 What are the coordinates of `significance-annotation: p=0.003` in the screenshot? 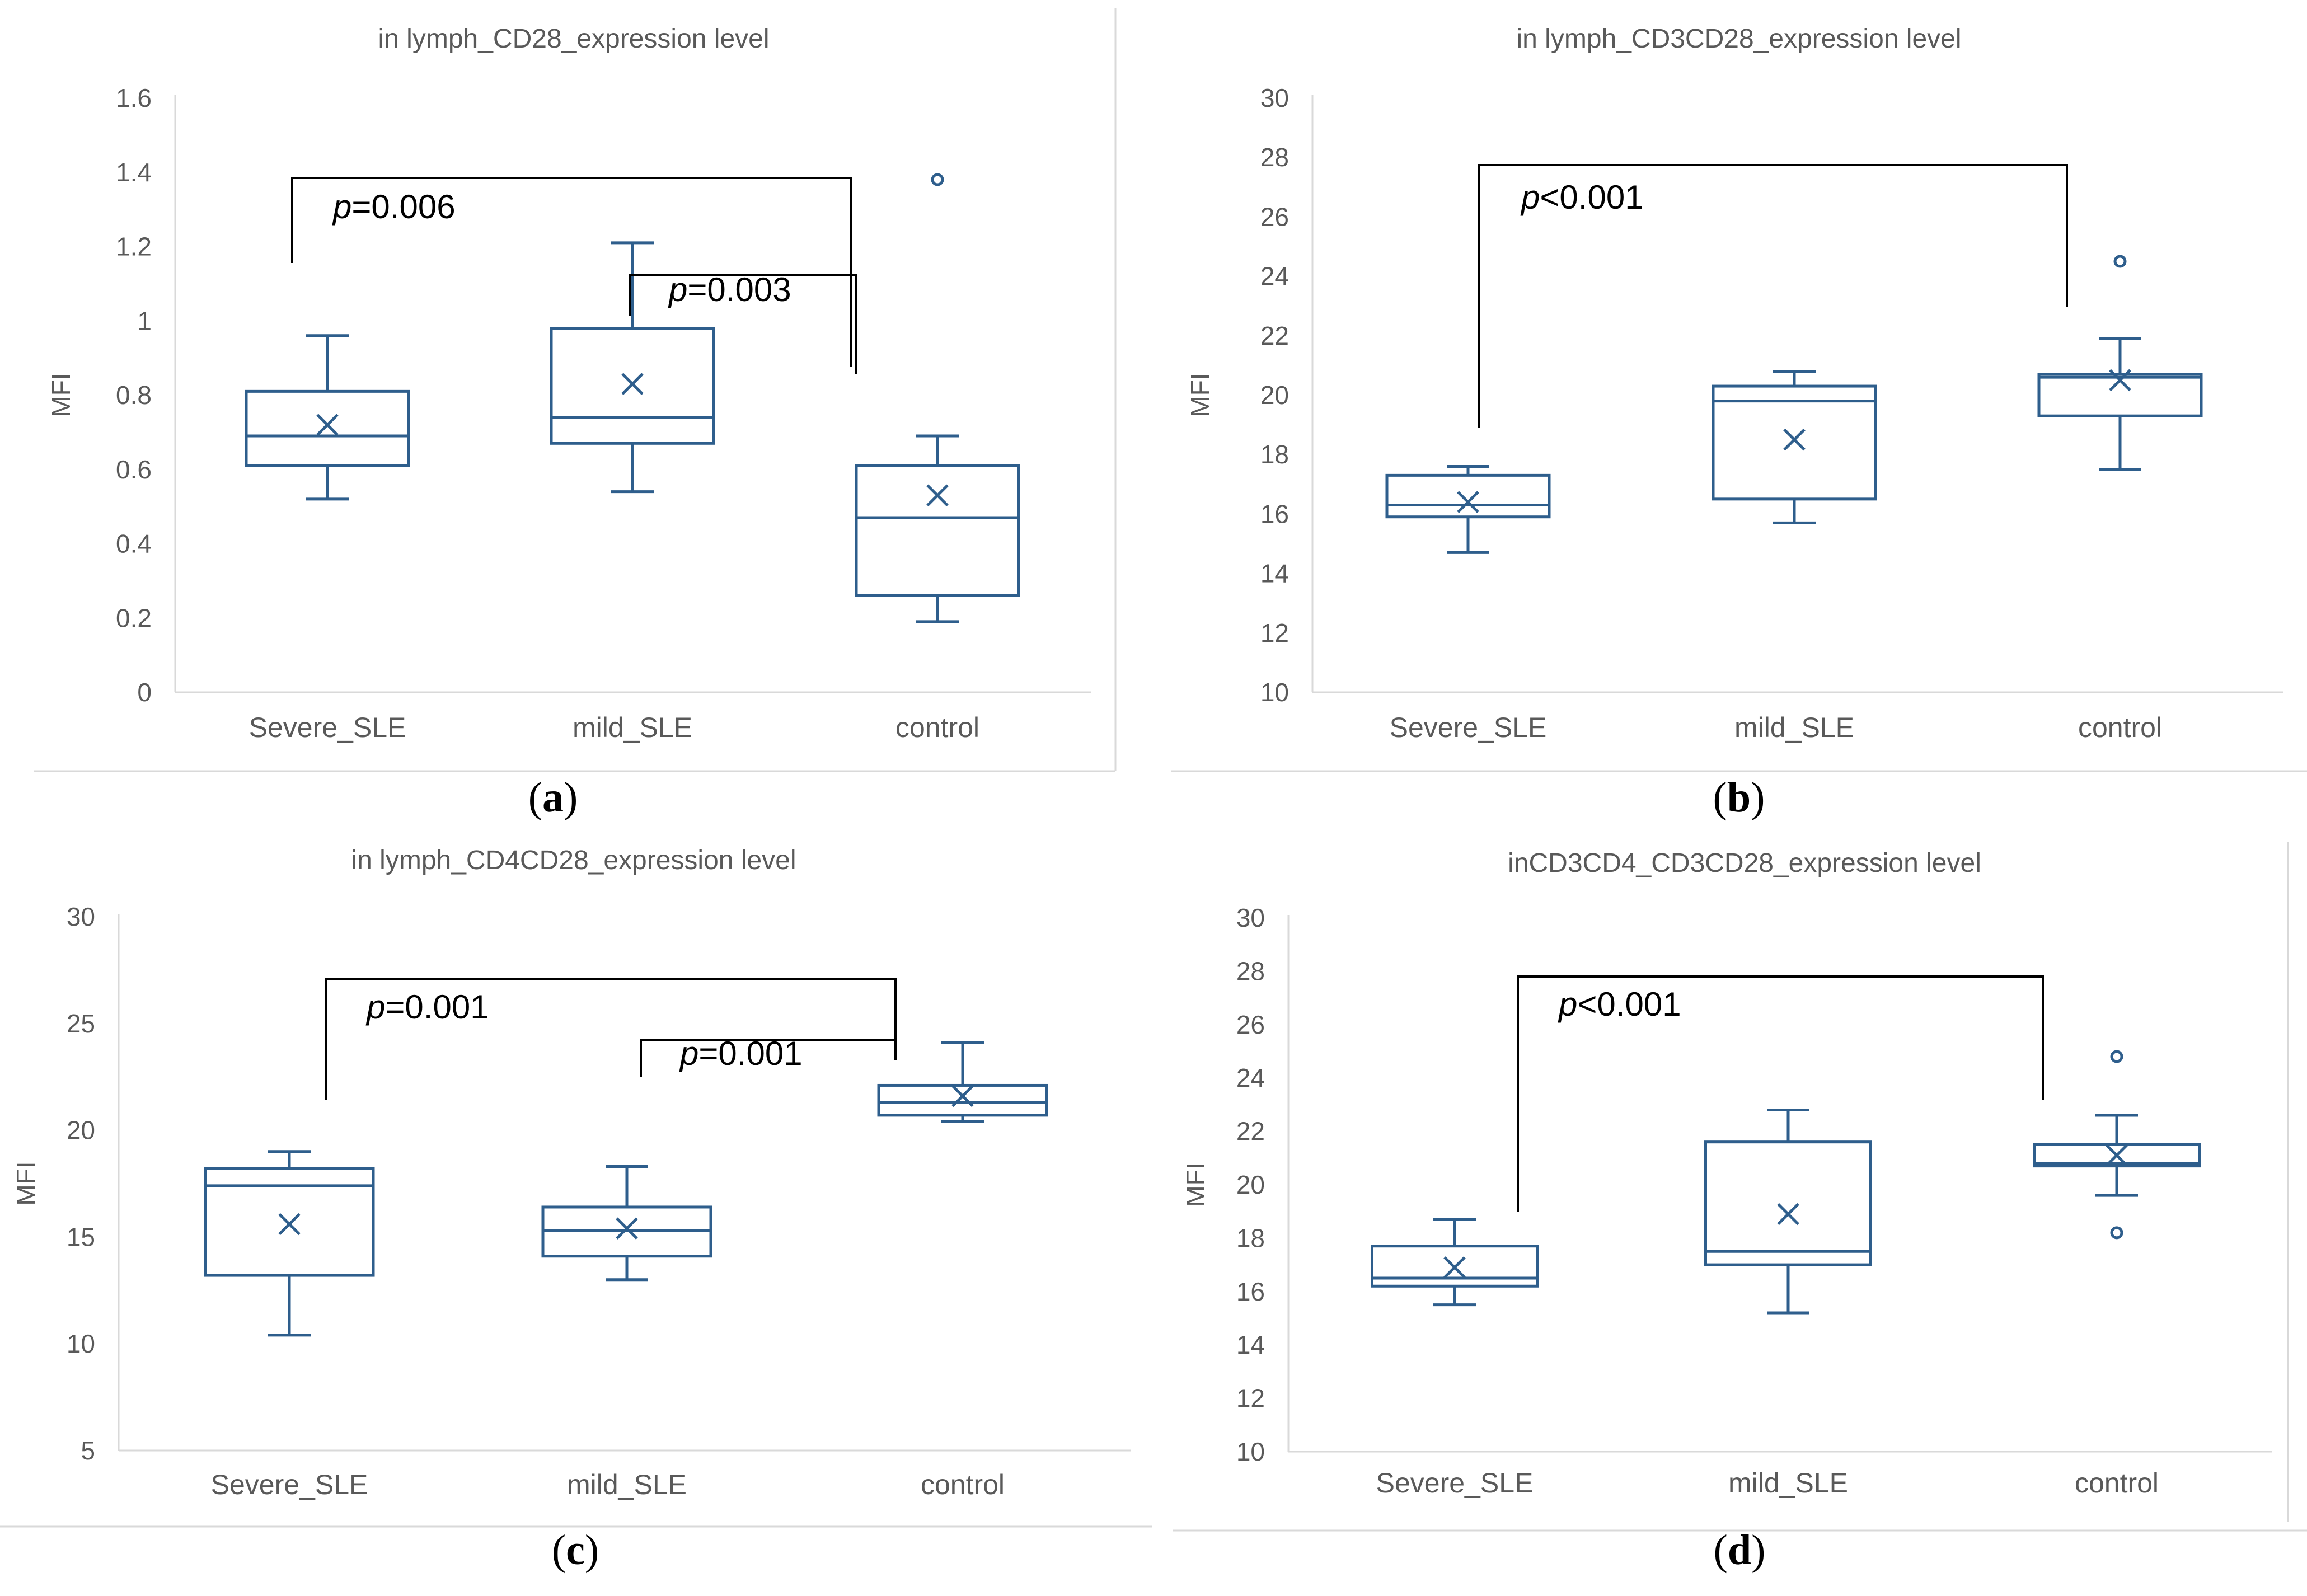 It's located at (743, 322).